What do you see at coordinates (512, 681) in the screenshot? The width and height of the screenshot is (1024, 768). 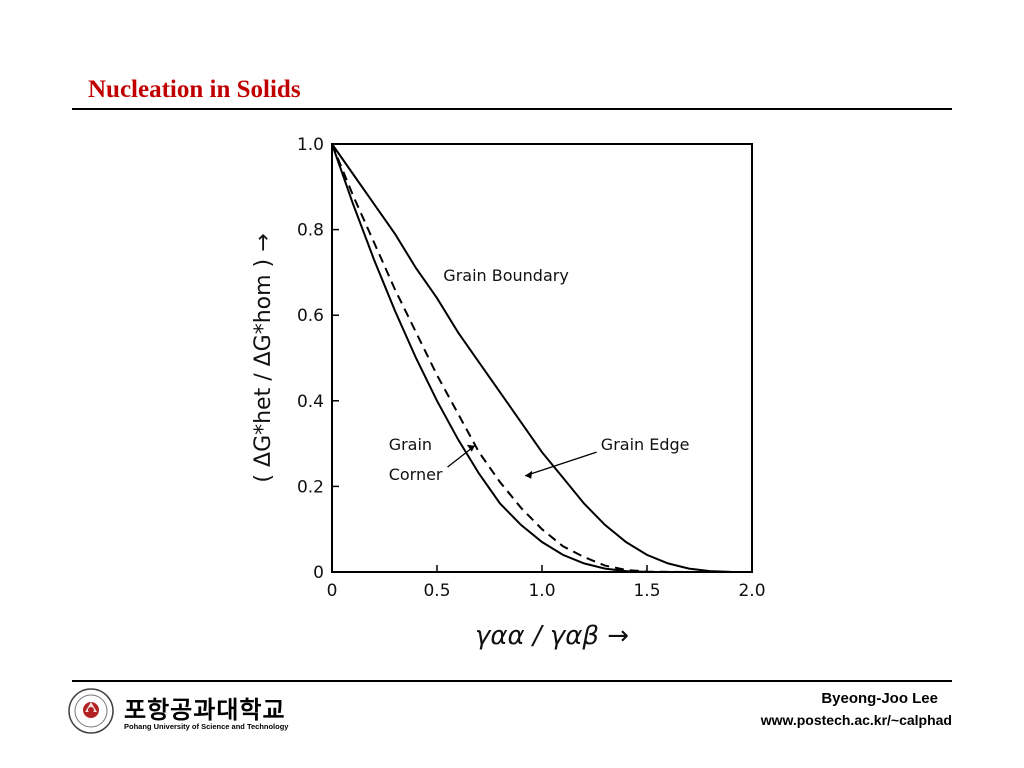 I see `footer-divider` at bounding box center [512, 681].